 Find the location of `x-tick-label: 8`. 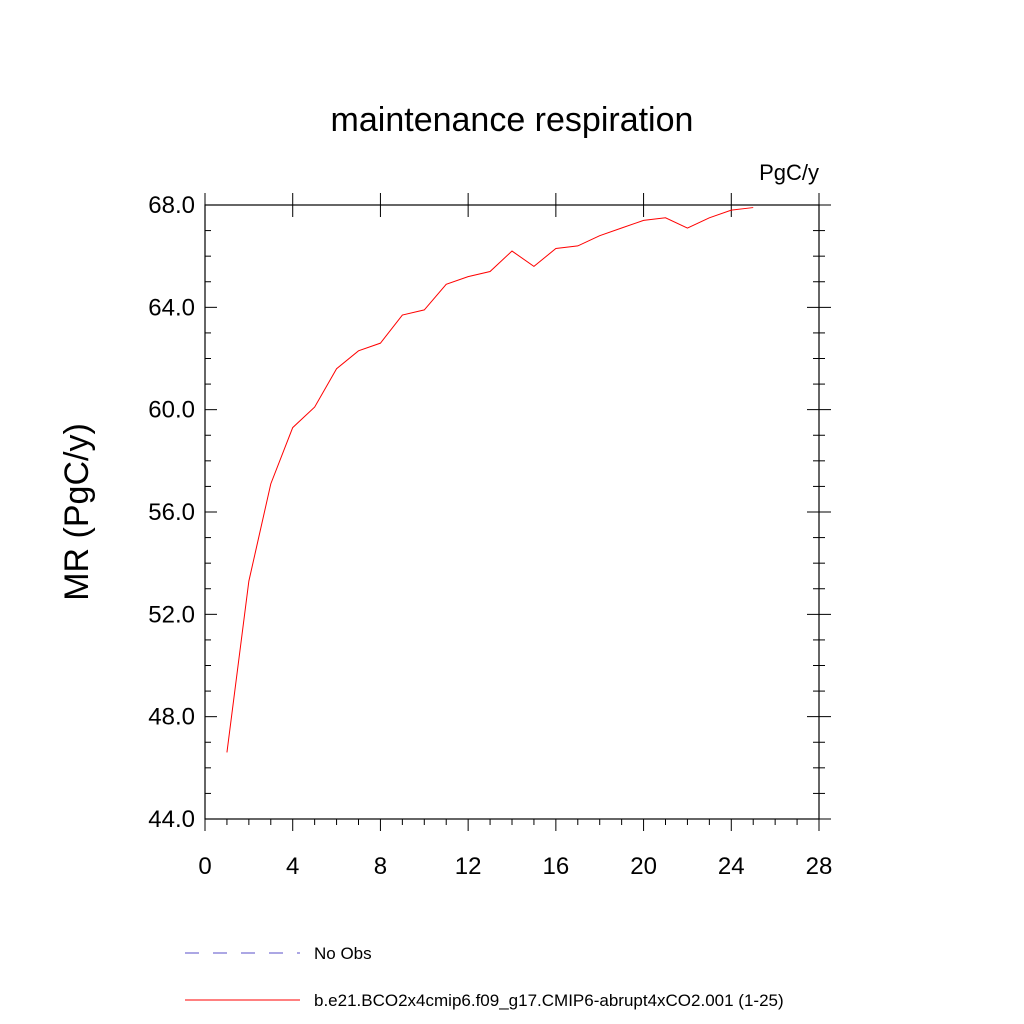

x-tick-label: 8 is located at coordinates (380, 866).